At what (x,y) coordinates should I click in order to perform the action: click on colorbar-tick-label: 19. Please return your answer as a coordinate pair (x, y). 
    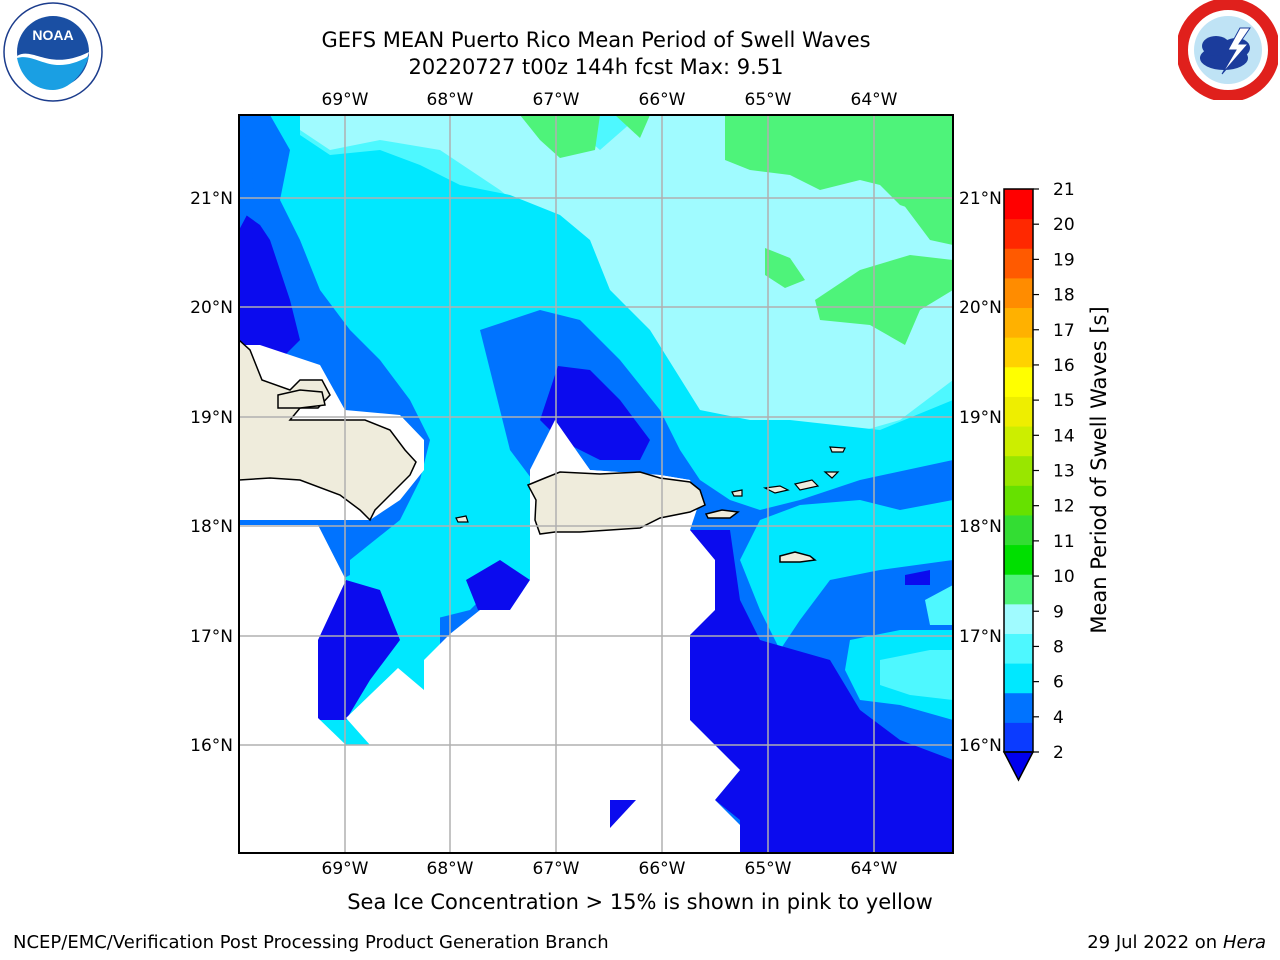
    Looking at the image, I should click on (1064, 260).